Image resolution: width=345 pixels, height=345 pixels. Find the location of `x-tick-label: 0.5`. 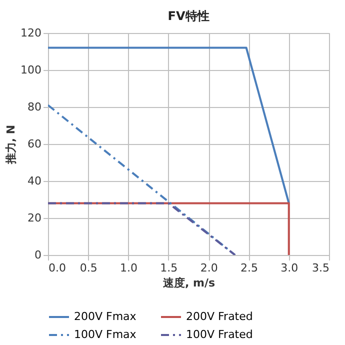

x-tick-label: 0.5 is located at coordinates (89, 268).